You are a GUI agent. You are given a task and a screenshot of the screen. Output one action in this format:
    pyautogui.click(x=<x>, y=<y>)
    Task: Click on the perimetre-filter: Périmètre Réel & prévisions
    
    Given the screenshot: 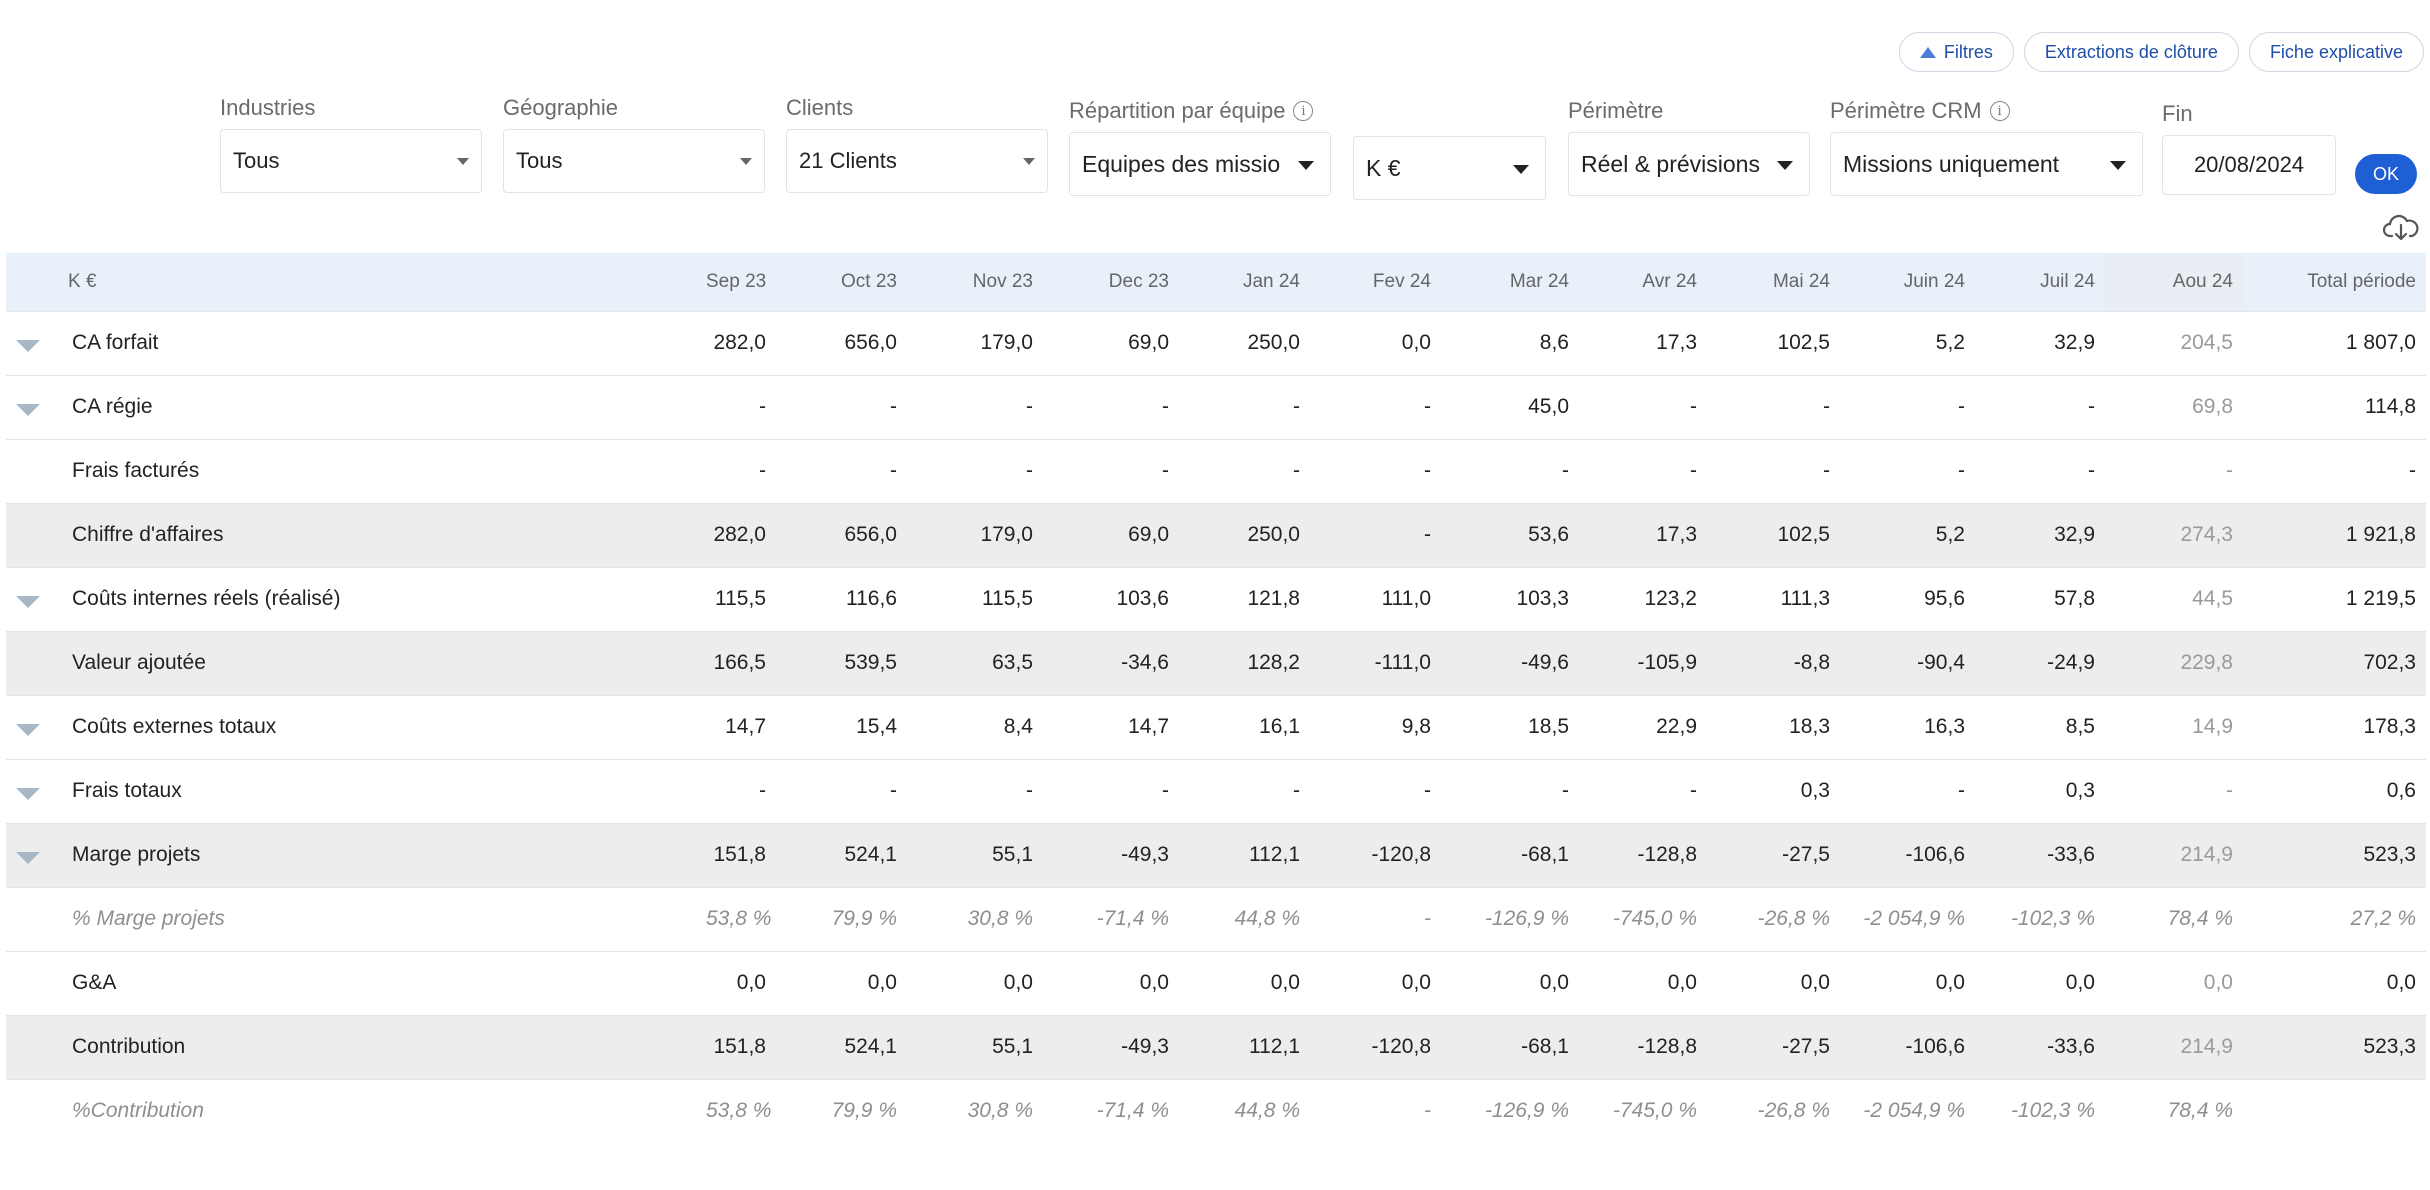 What is the action you would take?
    pyautogui.click(x=1689, y=147)
    